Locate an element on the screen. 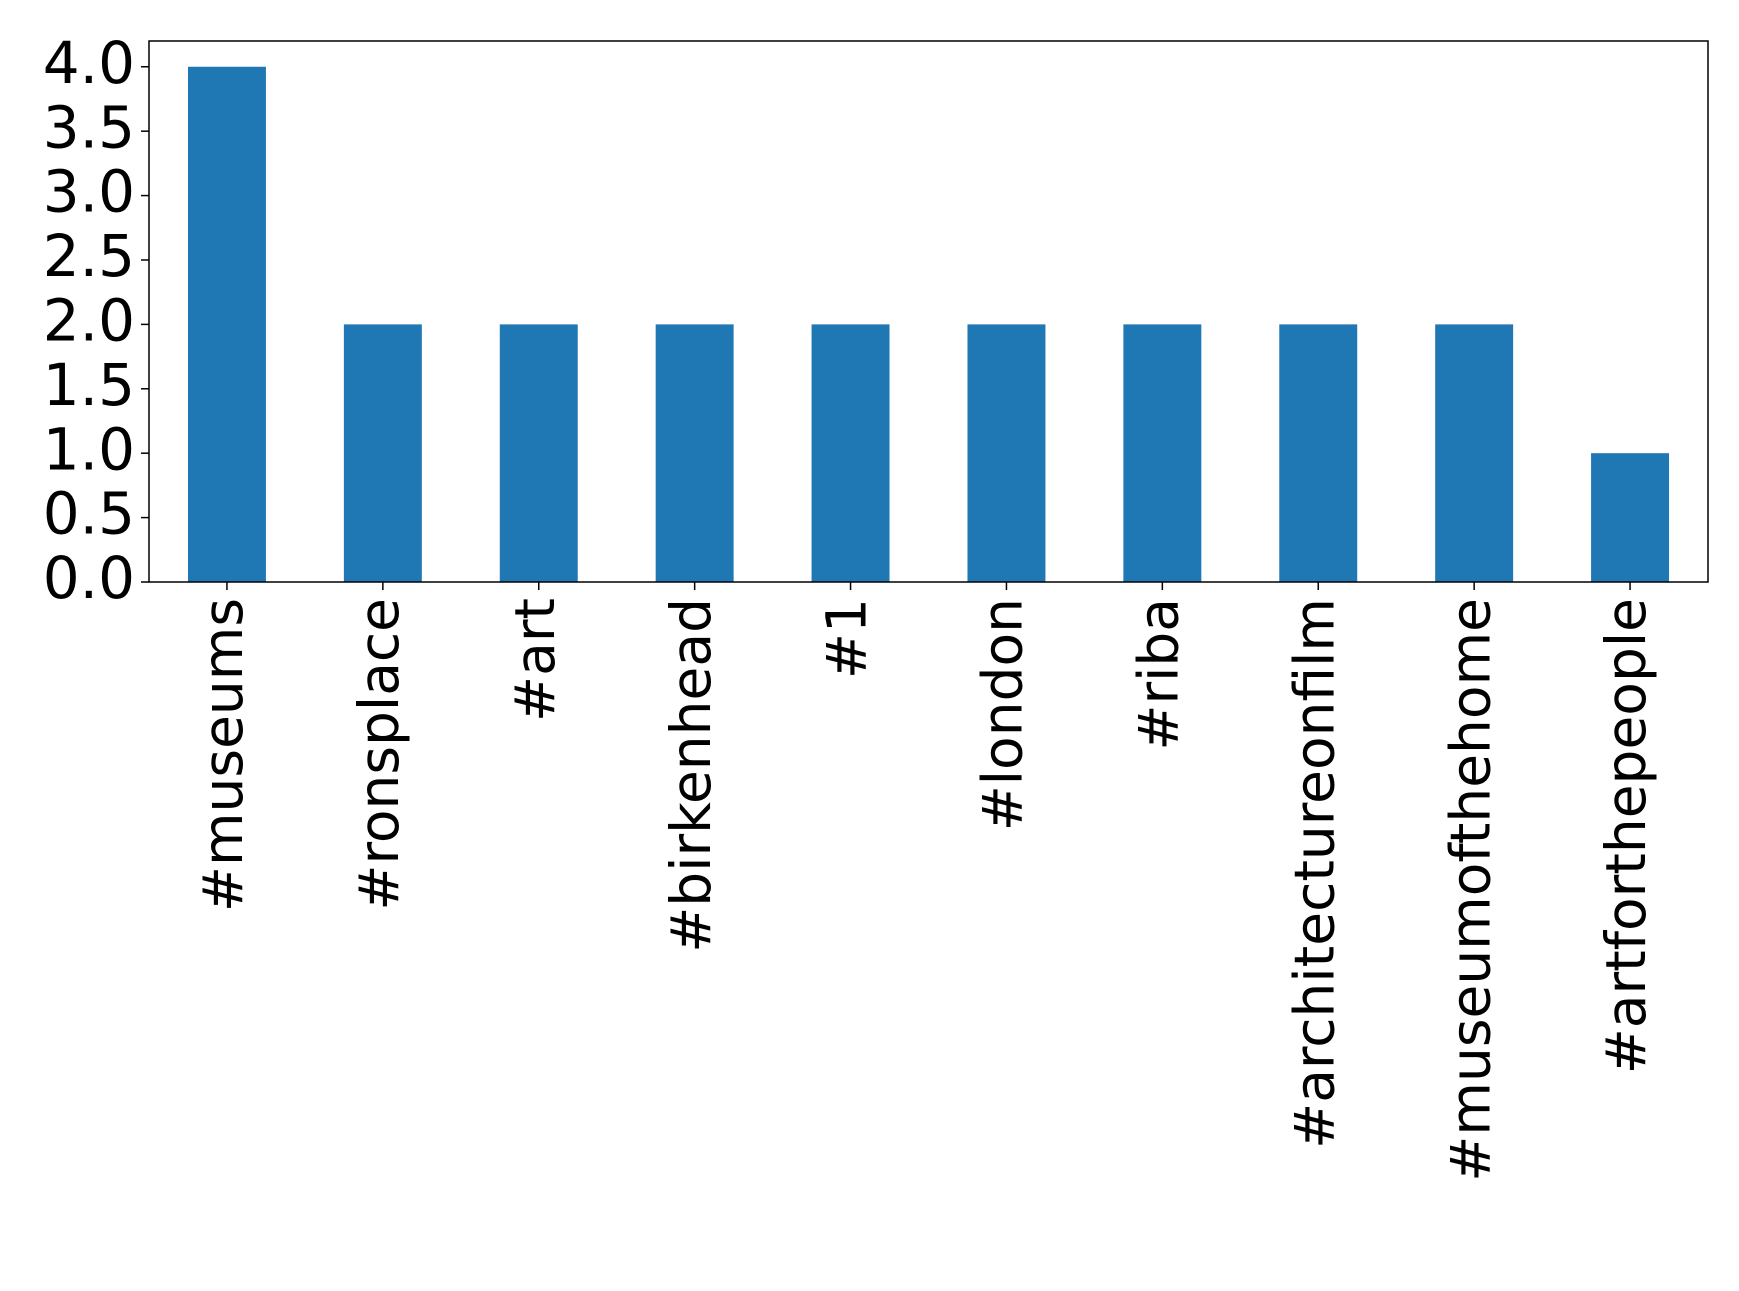  y-tick-label: 2.0 is located at coordinates (89, 320).